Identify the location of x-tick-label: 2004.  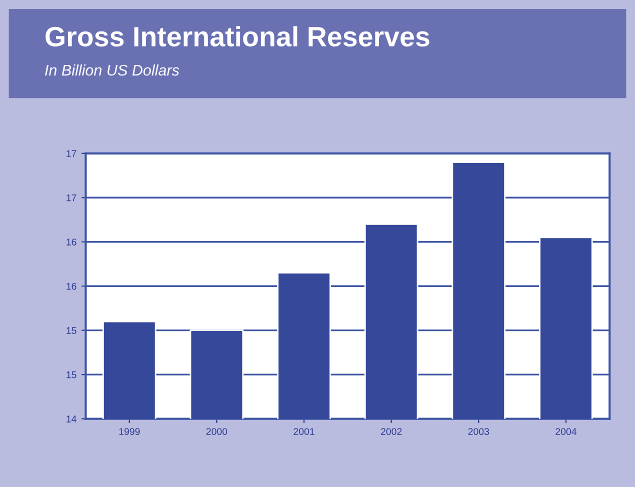
(566, 431).